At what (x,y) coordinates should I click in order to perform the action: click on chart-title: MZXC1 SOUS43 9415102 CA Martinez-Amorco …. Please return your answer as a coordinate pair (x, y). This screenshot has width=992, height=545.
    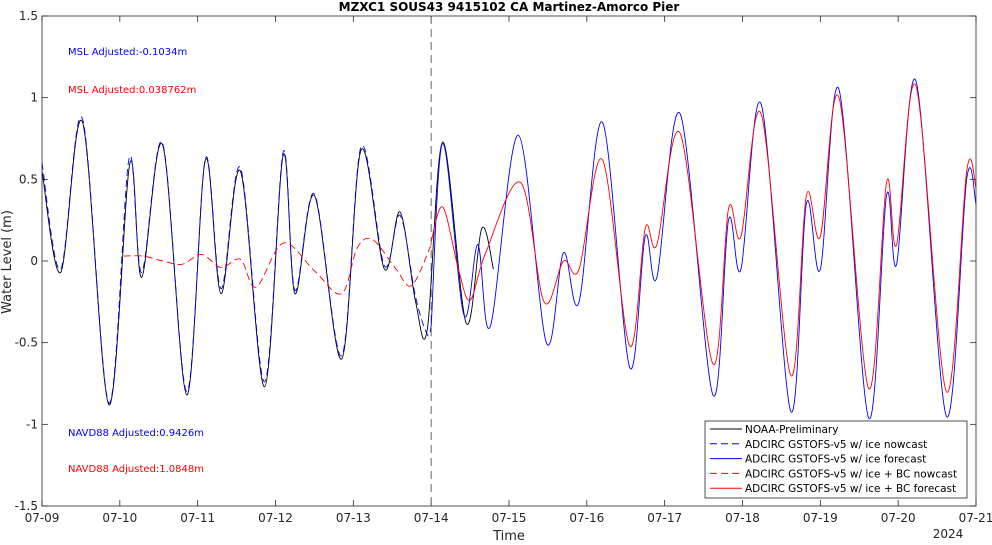
    Looking at the image, I should click on (509, 7).